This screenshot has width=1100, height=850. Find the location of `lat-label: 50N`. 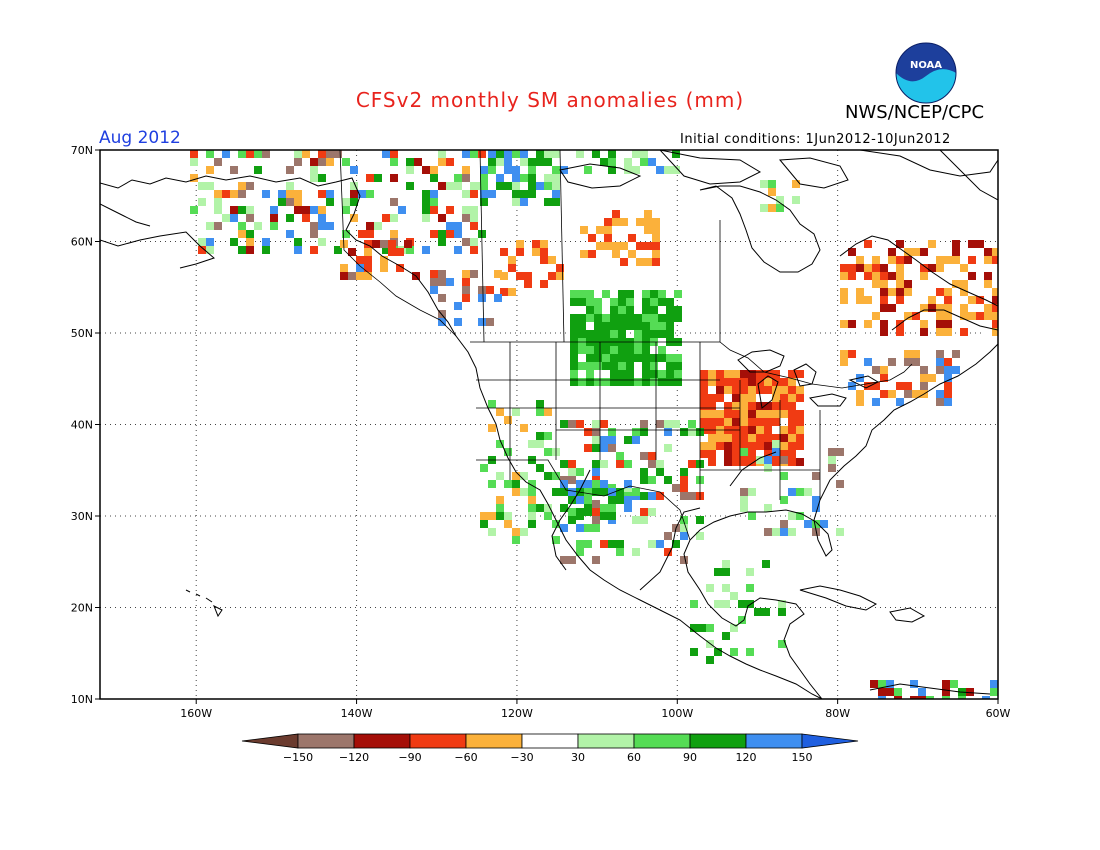

lat-label: 50N is located at coordinates (82, 333).